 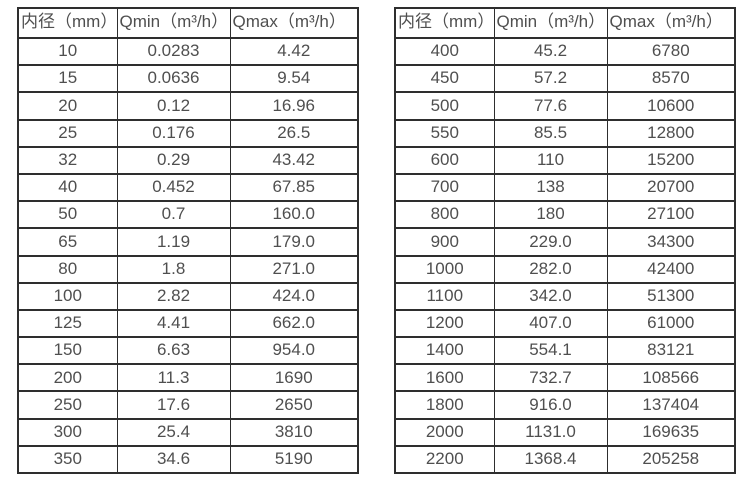 I want to click on table-cell: 137404, so click(x=671, y=405).